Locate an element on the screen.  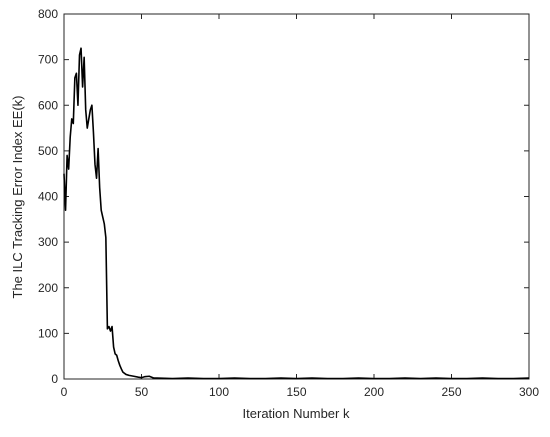
x-tick-label: 0 is located at coordinates (64, 392).